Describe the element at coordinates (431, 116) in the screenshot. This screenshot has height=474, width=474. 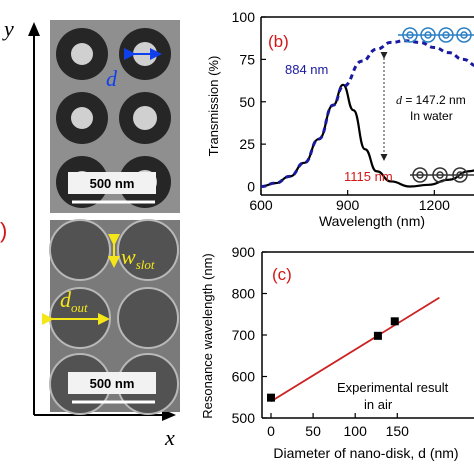
I see `b-medium: In water` at that location.